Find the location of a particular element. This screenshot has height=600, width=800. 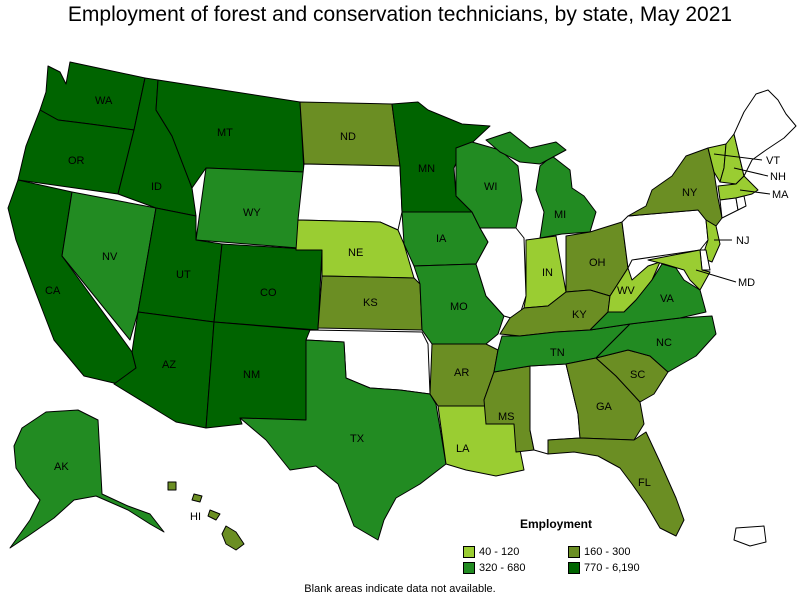

label-wy: WY is located at coordinates (252, 213).